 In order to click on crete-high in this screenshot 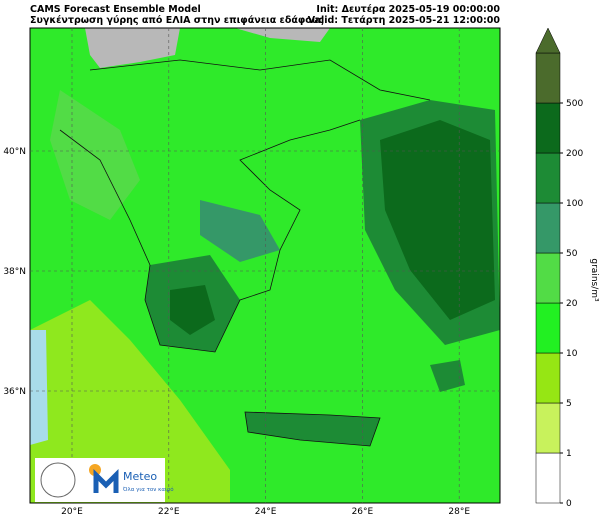, I will do `click(312, 429)`.